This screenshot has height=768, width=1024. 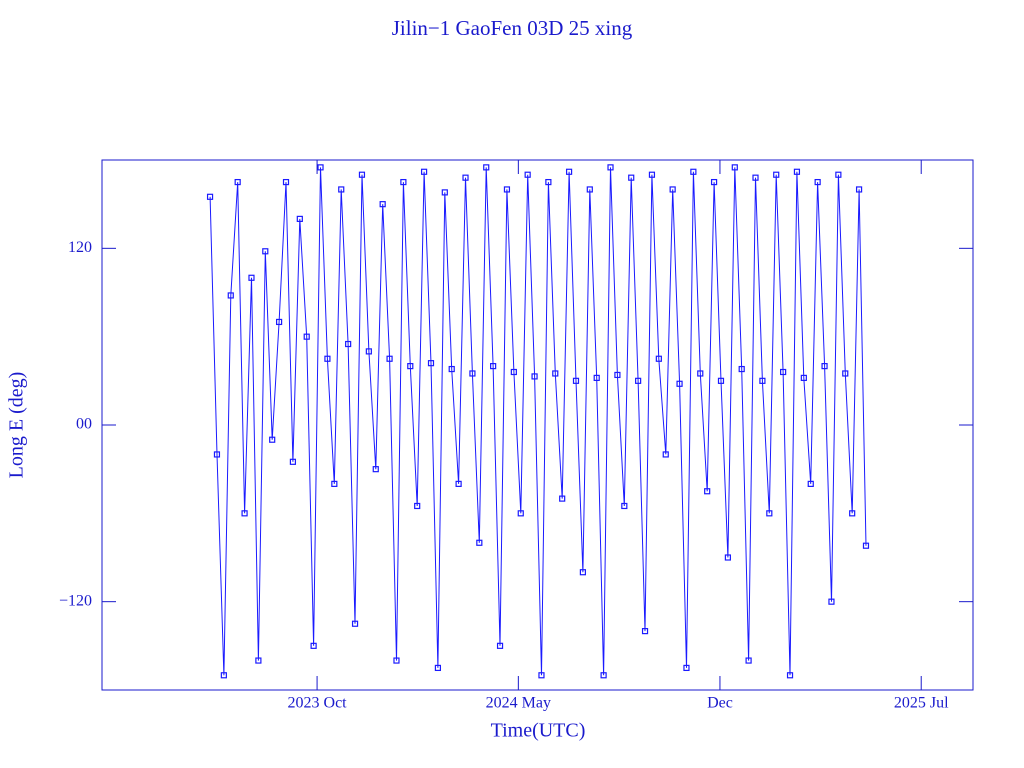 What do you see at coordinates (75, 600) in the screenshot?
I see `y-tick-label: −120` at bounding box center [75, 600].